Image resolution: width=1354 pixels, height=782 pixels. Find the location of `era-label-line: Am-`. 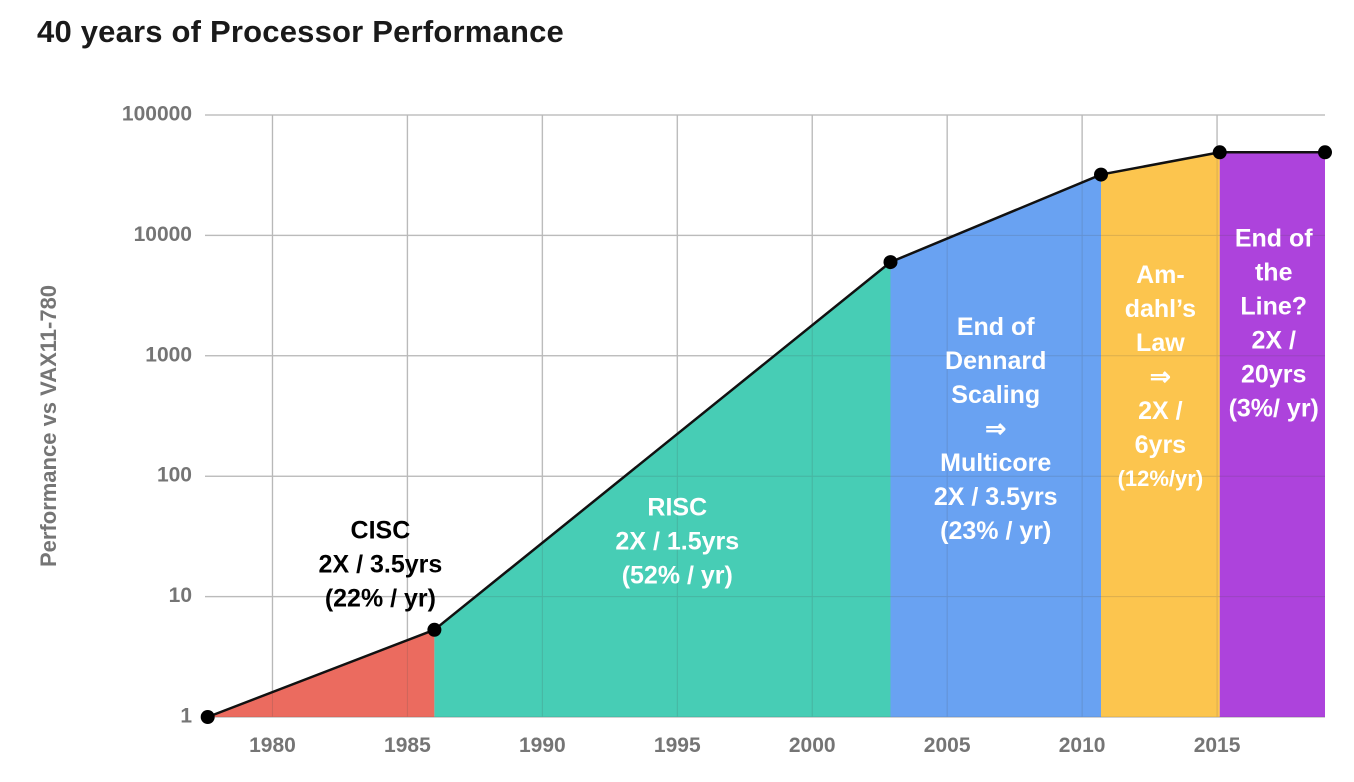

era-label-line: Am- is located at coordinates (1160, 275).